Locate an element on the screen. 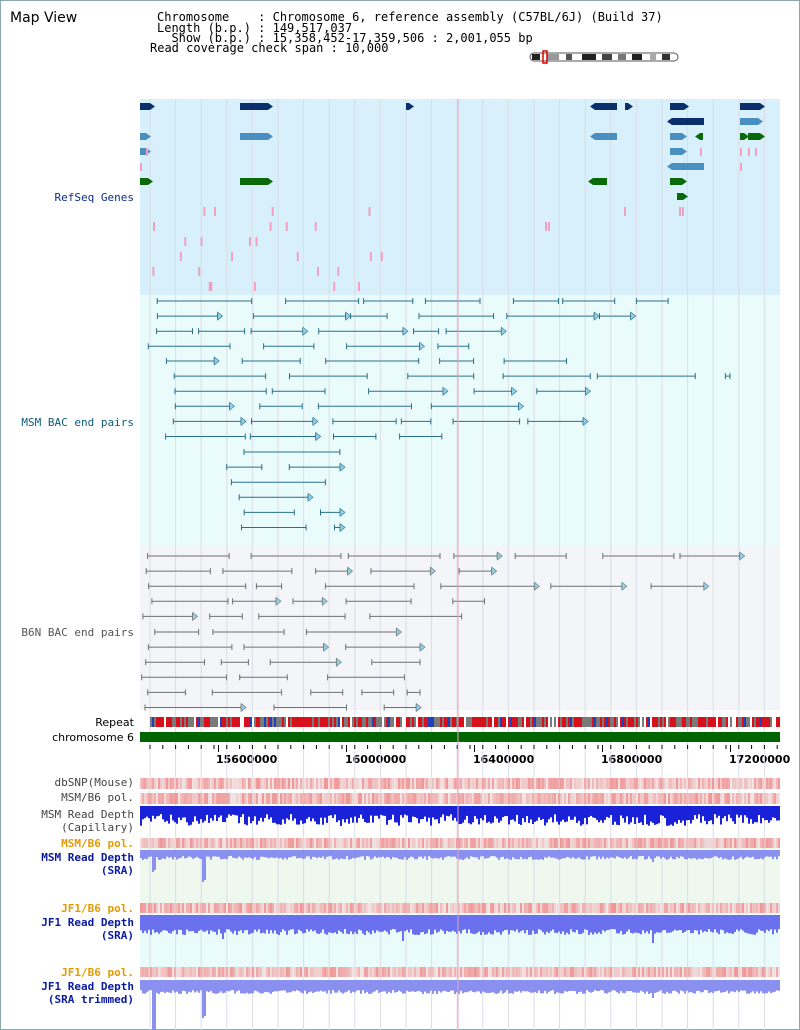 This screenshot has width=800, height=1030. b6n-bac-label: B6N BAC end pairs is located at coordinates (77, 632).